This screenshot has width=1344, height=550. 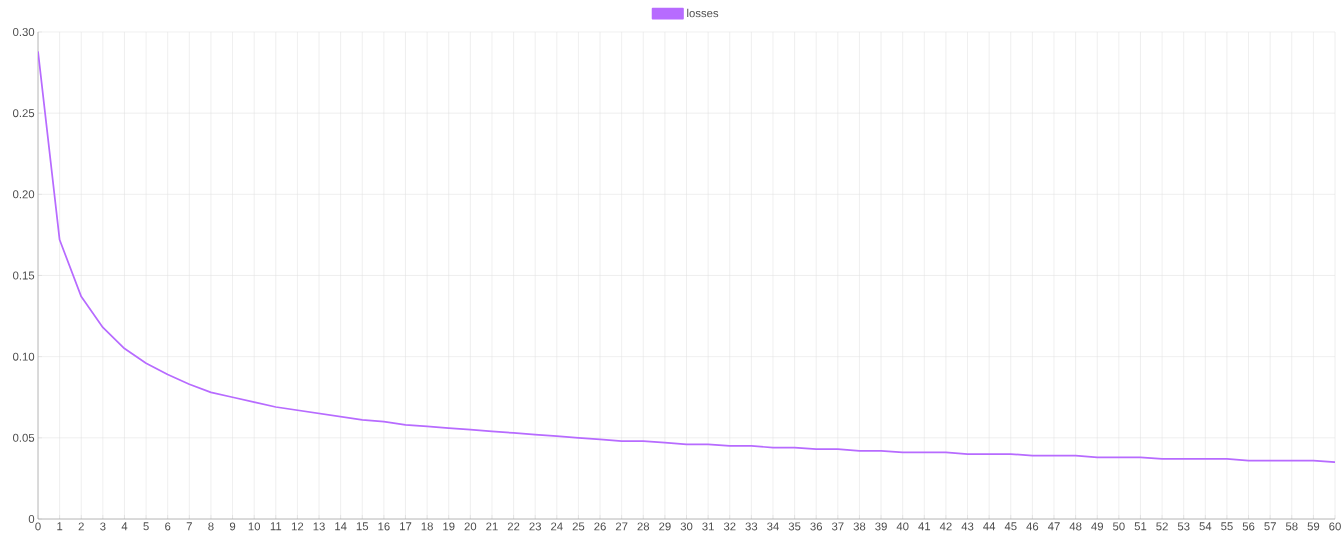 What do you see at coordinates (31, 519) in the screenshot?
I see `y-tick-label: 0` at bounding box center [31, 519].